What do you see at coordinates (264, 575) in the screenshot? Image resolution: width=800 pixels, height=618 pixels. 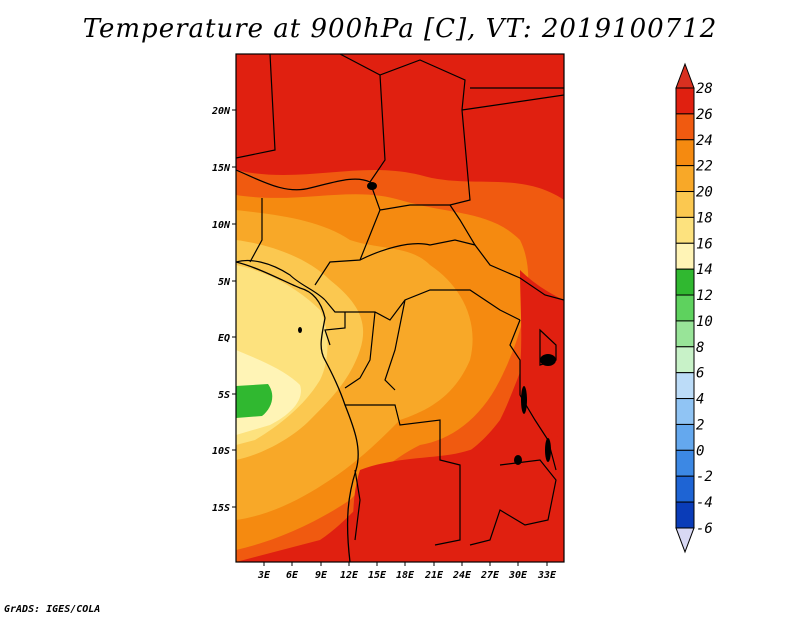 I see `lon-tick-label: 3E` at bounding box center [264, 575].